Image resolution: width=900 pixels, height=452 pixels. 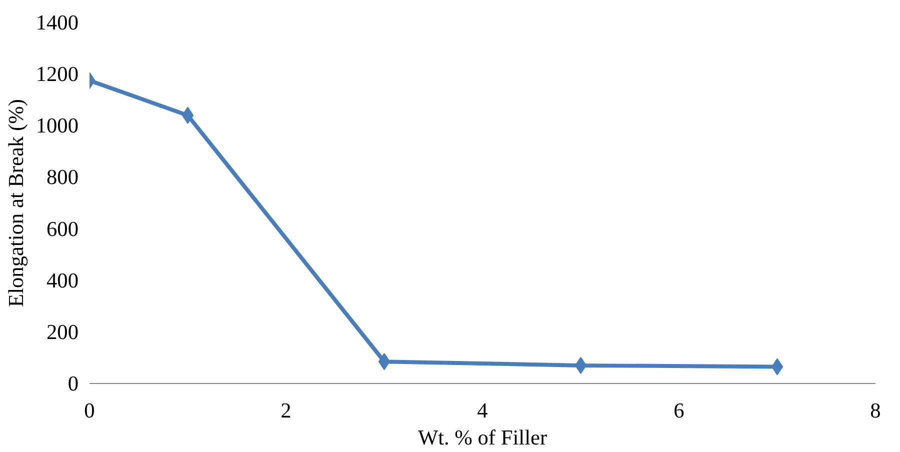 I want to click on x-axis-title: Wt. % of Filler, so click(x=483, y=438).